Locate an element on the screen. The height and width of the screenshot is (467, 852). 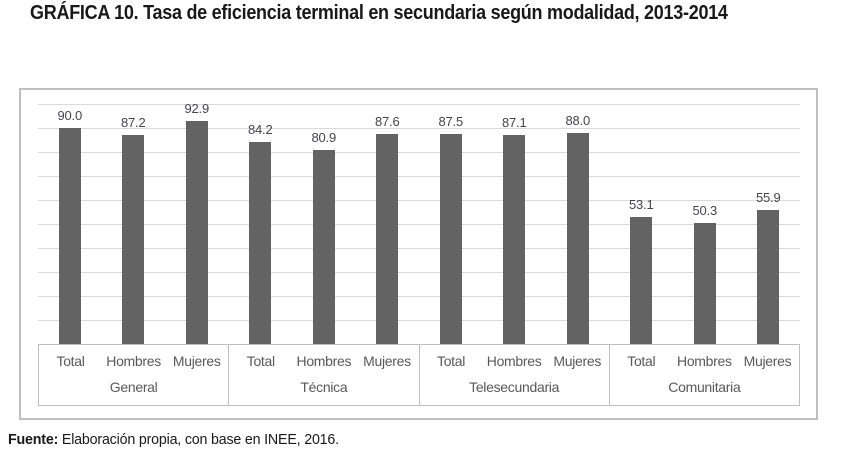
bar-value-label: 87.1 is located at coordinates (514, 122).